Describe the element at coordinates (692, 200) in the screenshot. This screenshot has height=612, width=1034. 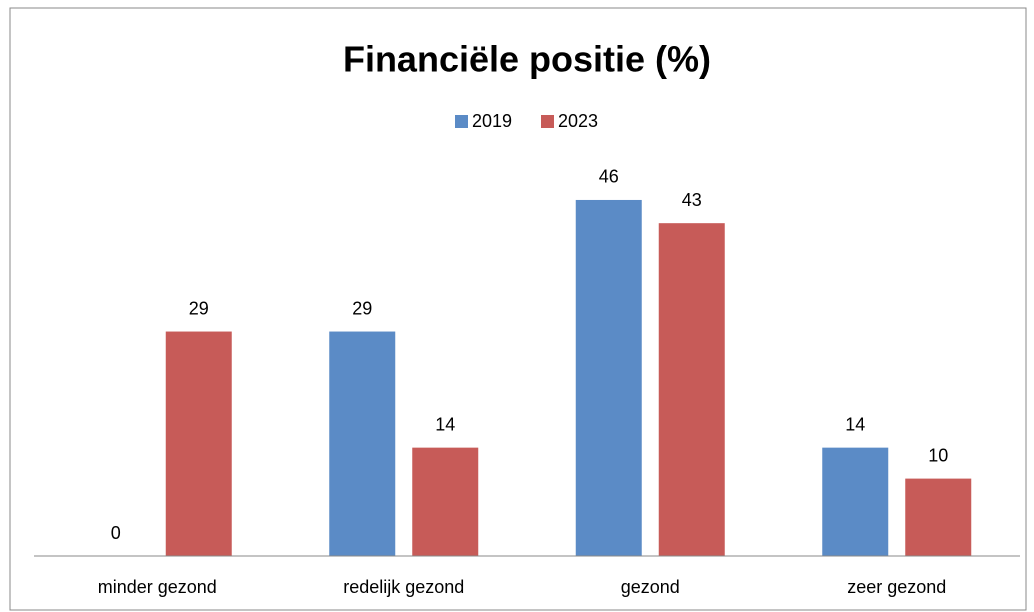
I see `data-label: 43` at that location.